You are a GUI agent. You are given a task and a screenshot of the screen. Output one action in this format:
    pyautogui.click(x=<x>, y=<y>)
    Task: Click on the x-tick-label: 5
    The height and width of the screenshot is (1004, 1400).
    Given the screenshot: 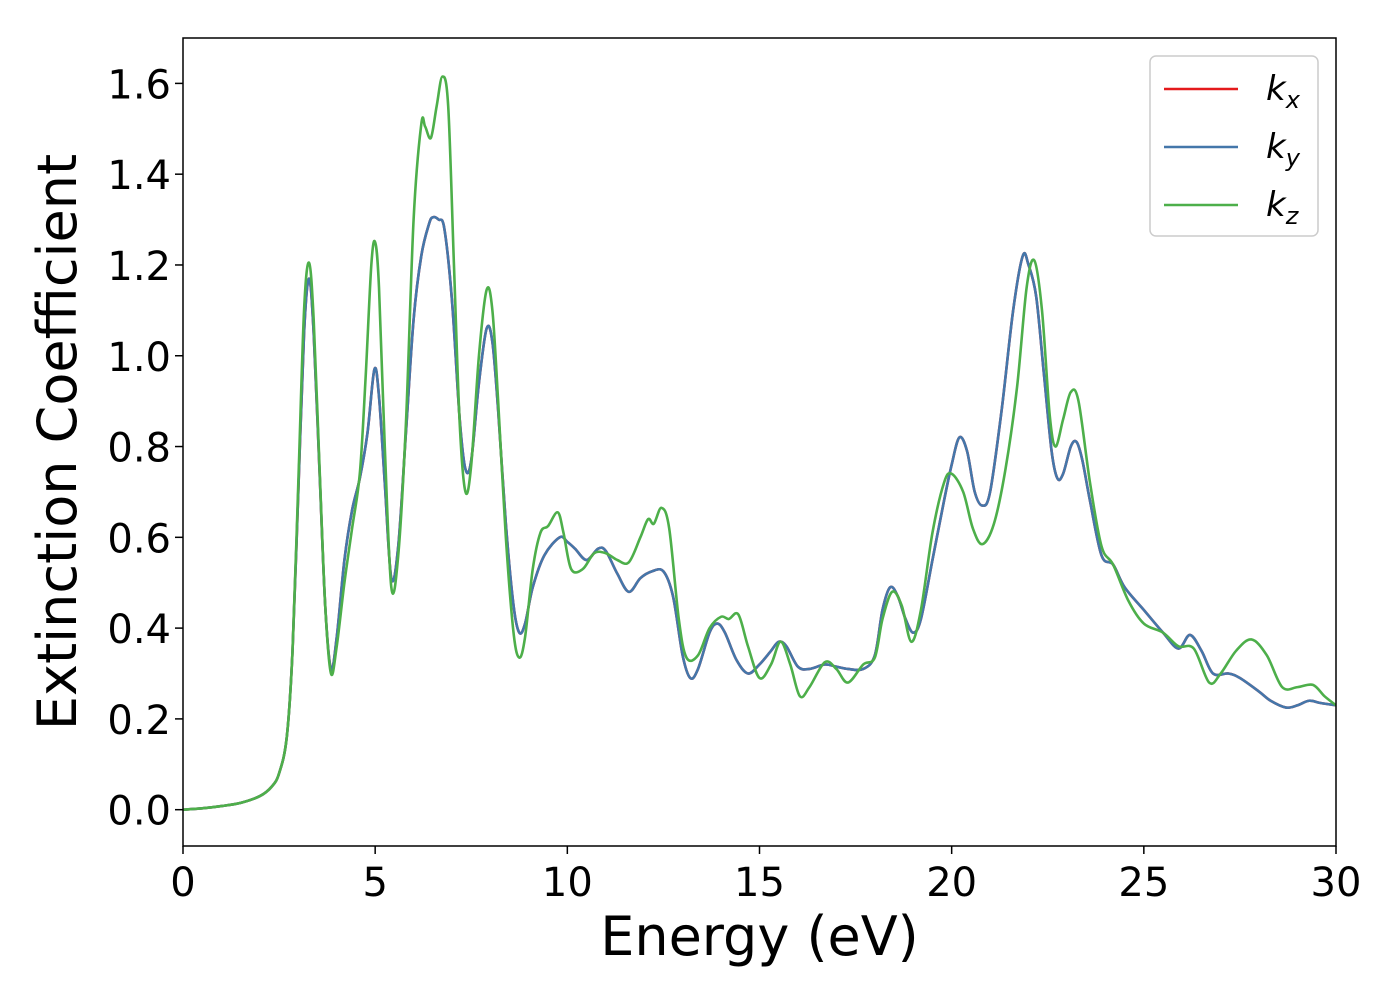 What is the action you would take?
    pyautogui.click(x=374, y=883)
    